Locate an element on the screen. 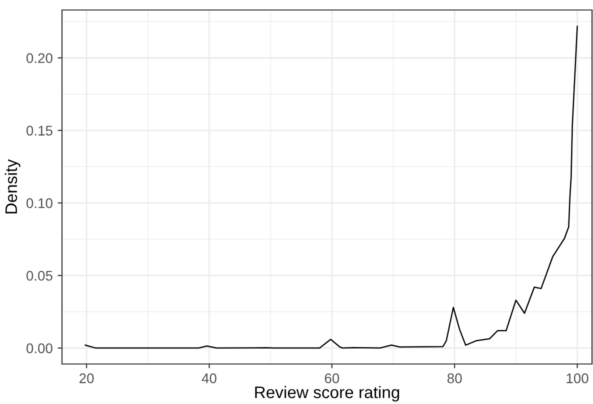  y-tick-label: 0.05 is located at coordinates (39, 275).